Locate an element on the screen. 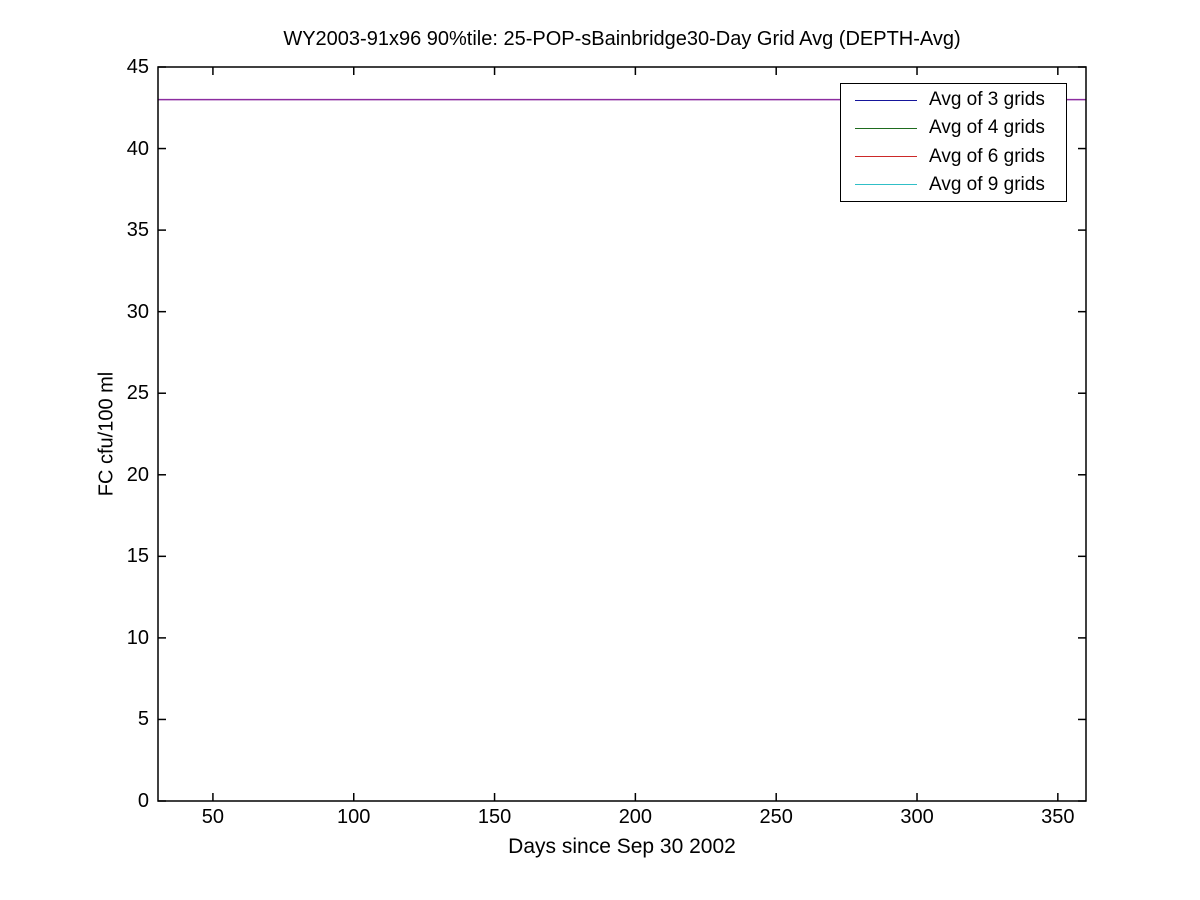 This screenshot has width=1200, height=900. x-axis-label: Days since Sep 30 2002 is located at coordinates (622, 846).